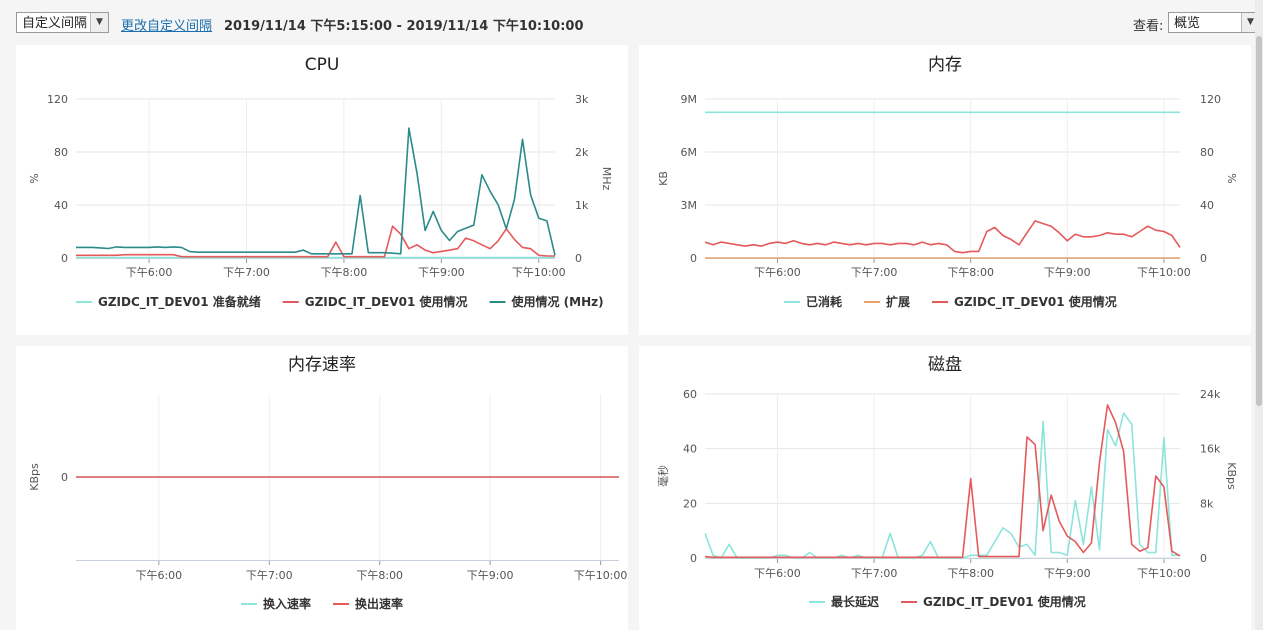 The width and height of the screenshot is (1263, 630). Describe the element at coordinates (55, 23) in the screenshot. I see `interval-select-value: 自定义间隔` at that location.